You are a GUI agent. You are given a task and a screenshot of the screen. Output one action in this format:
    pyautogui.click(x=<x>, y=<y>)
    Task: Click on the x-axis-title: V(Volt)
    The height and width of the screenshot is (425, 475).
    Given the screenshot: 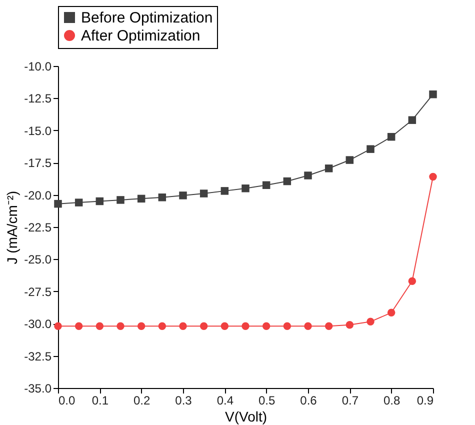 What is the action you would take?
    pyautogui.click(x=246, y=416)
    